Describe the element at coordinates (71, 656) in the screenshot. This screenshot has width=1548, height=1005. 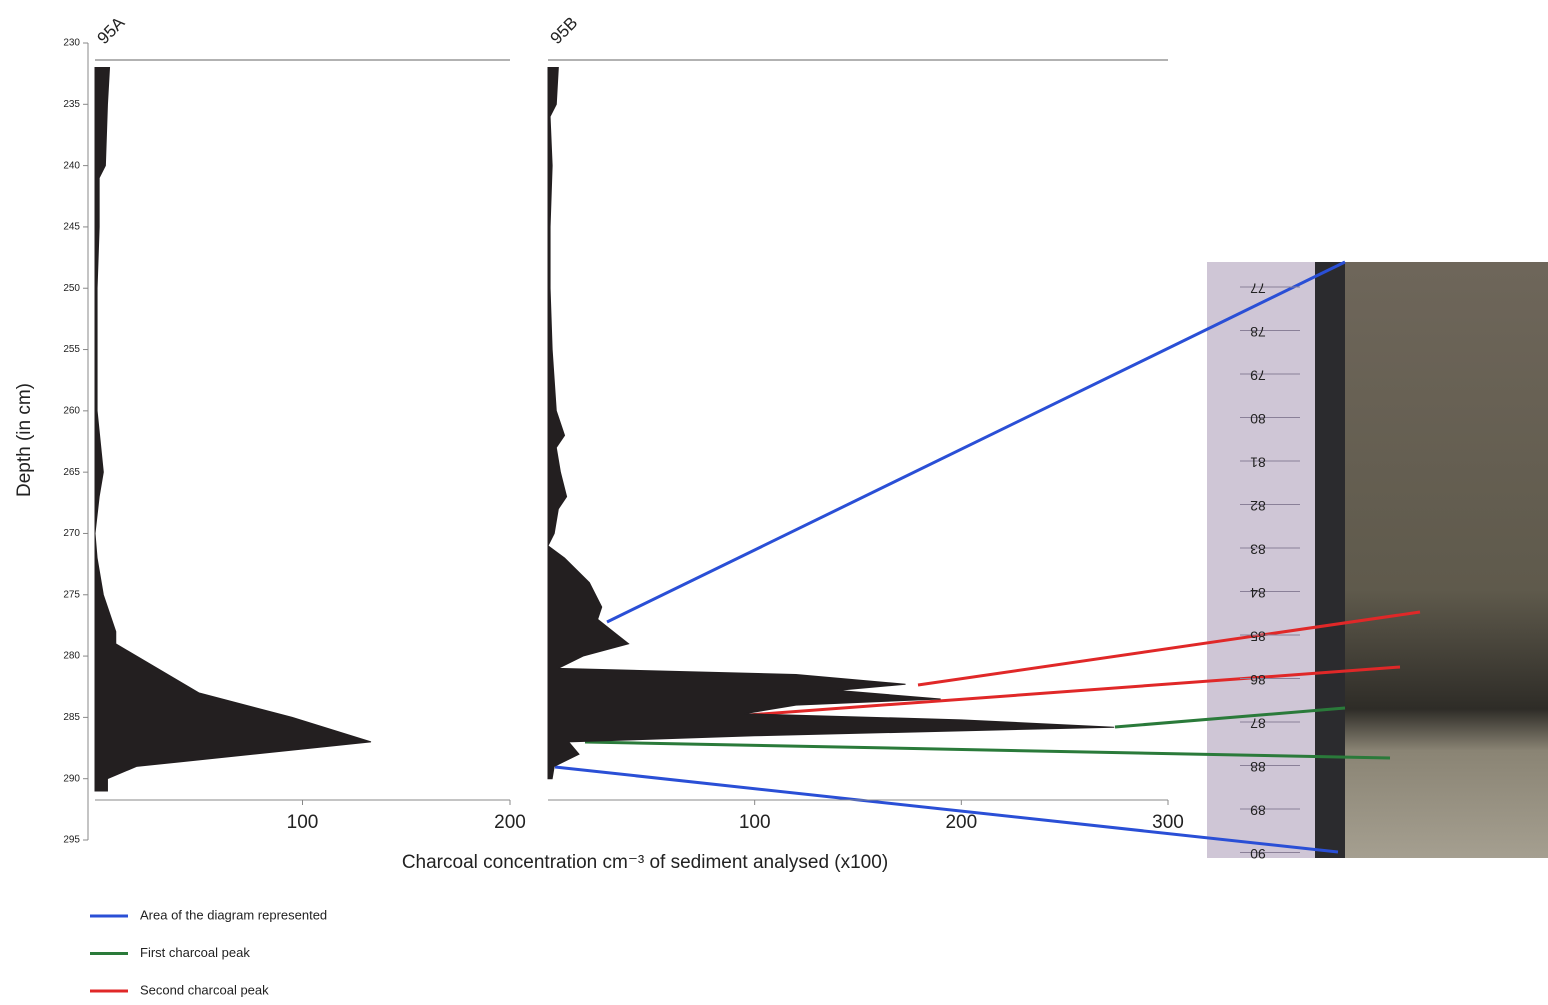
I see `y-tick-label: 280` at that location.